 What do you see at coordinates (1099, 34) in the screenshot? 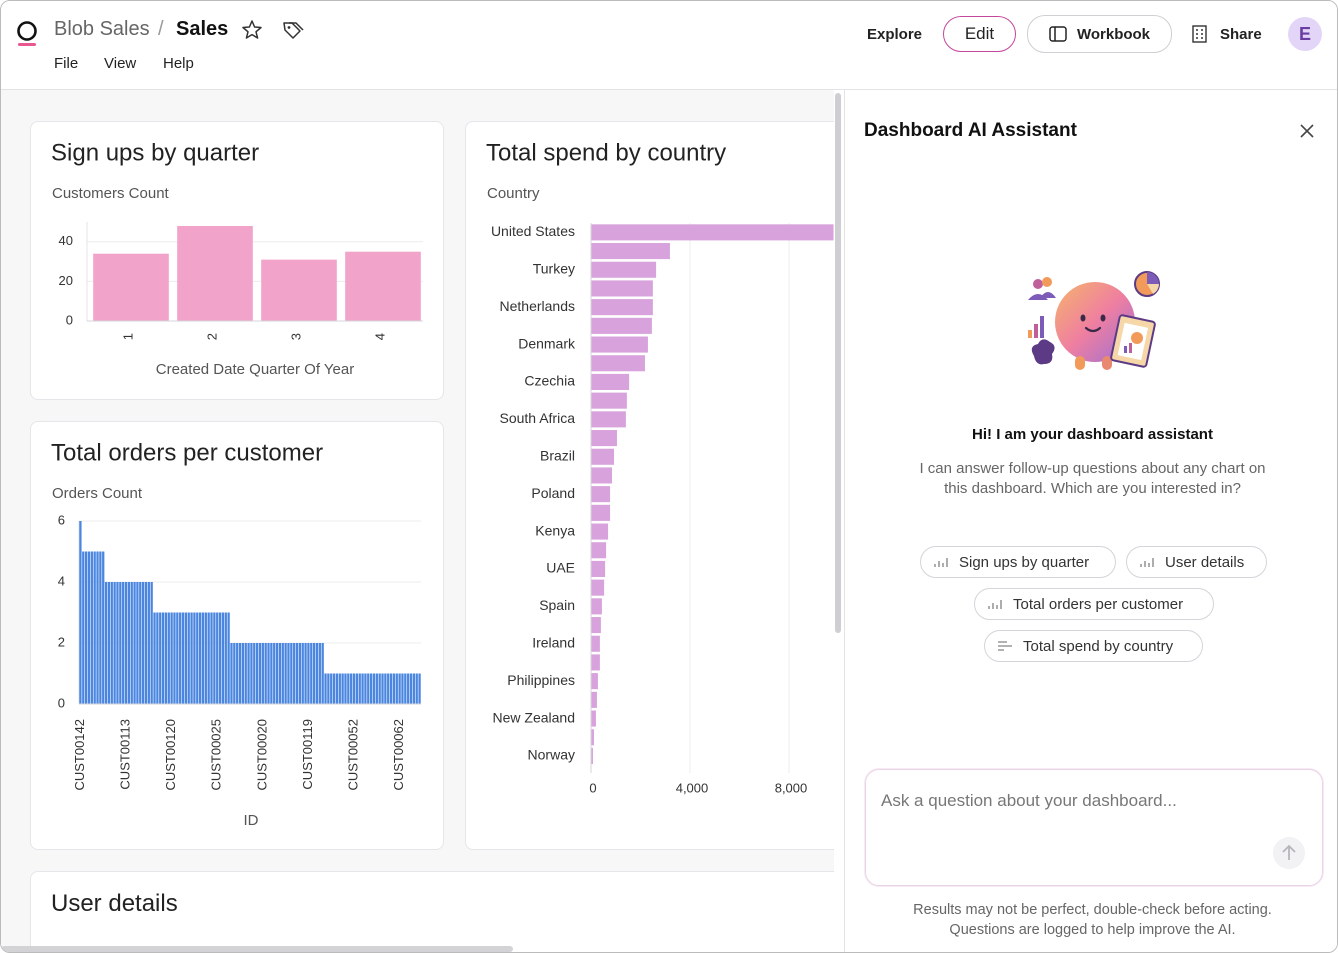
I see `workbook-button: Workbook` at bounding box center [1099, 34].